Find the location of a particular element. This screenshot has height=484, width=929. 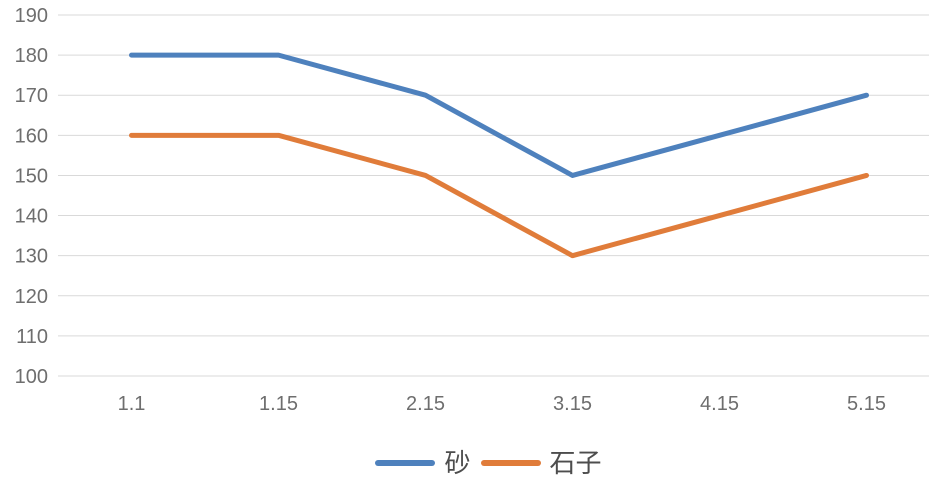

legend-label-gravel: 石子 is located at coordinates (575, 463).